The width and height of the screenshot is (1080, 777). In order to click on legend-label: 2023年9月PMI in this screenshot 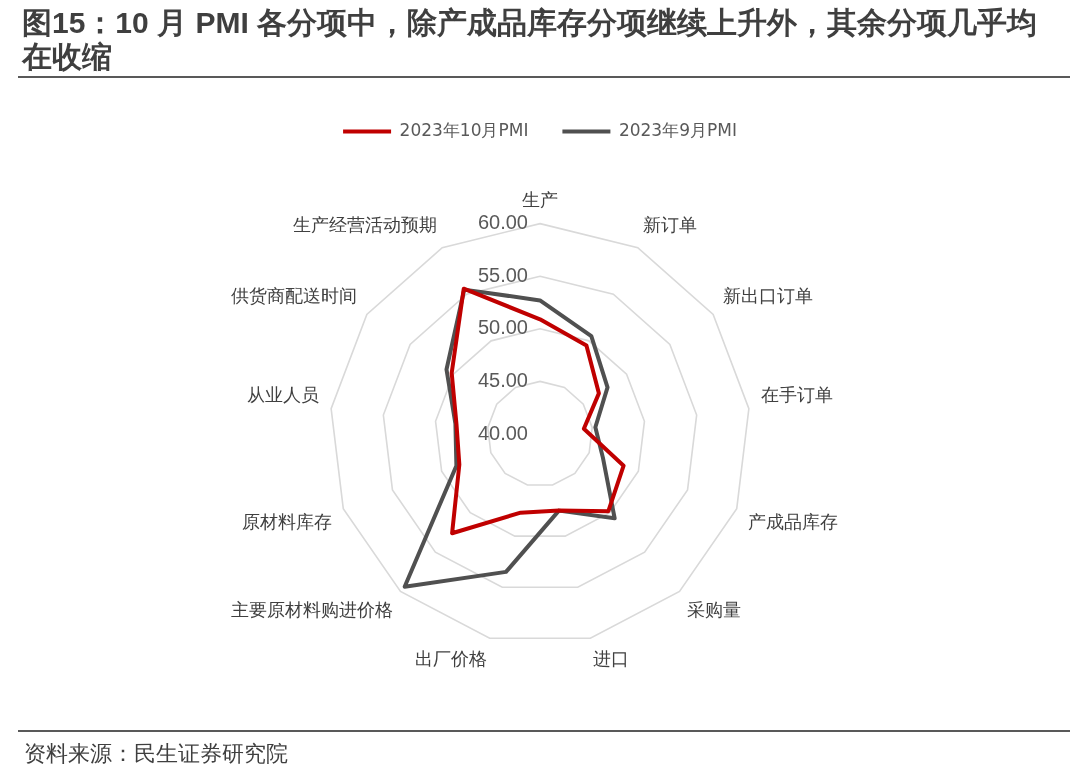, I will do `click(677, 129)`.